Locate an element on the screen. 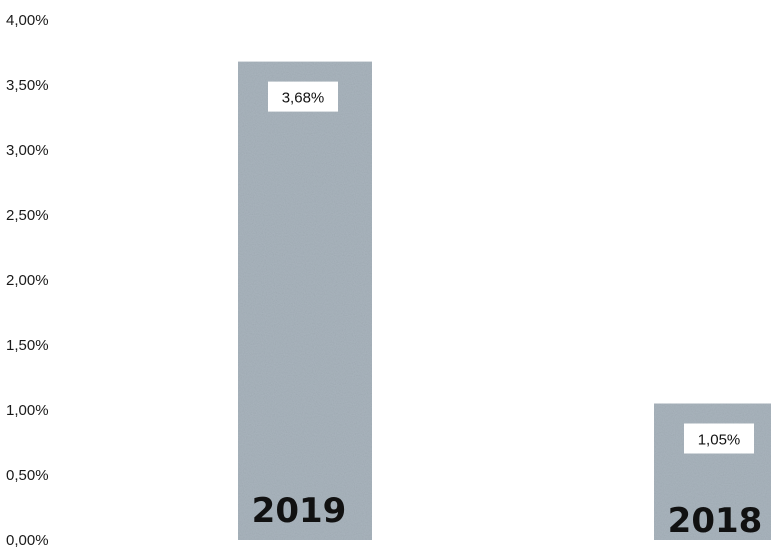 The height and width of the screenshot is (550, 771). data-label-box-2018 is located at coordinates (719, 438).